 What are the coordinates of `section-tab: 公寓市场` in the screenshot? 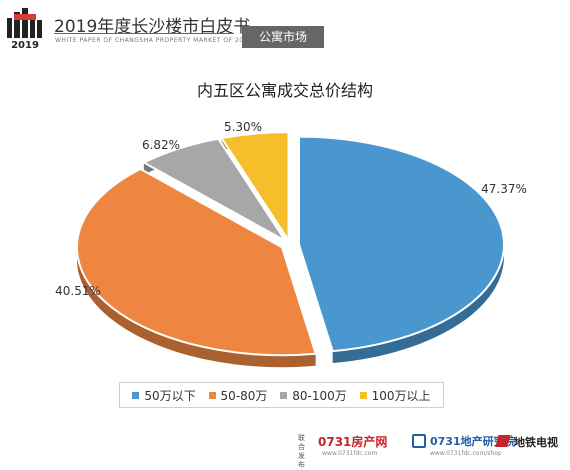 It's located at (283, 37).